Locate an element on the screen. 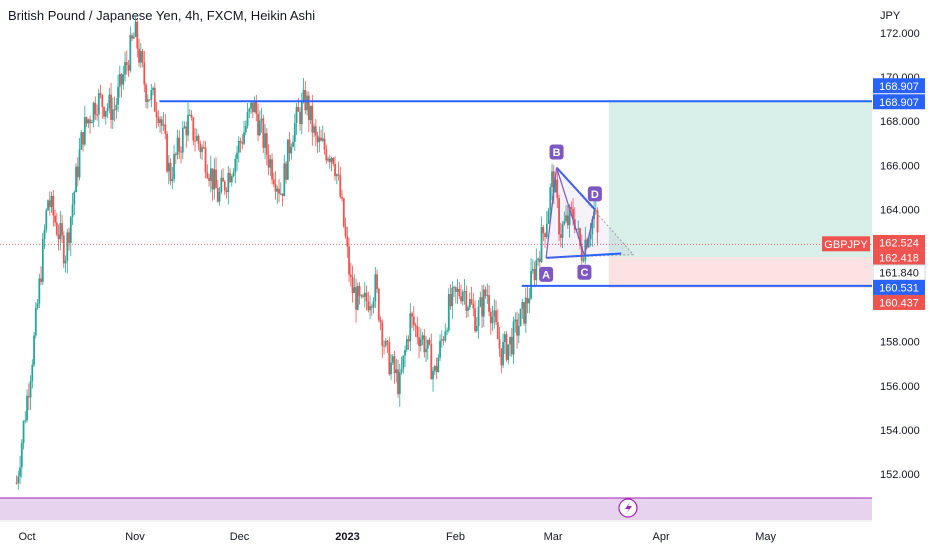 The height and width of the screenshot is (550, 932). pattern-point-b-label: B is located at coordinates (557, 153).